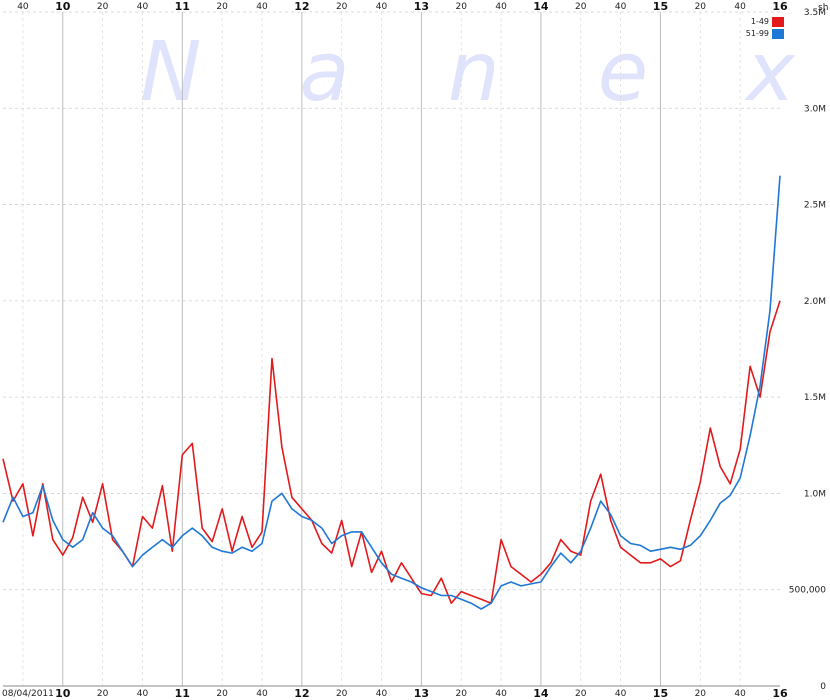 The image size is (830, 700). Describe the element at coordinates (760, 21) in the screenshot. I see `legend-label: 1-49` at that location.